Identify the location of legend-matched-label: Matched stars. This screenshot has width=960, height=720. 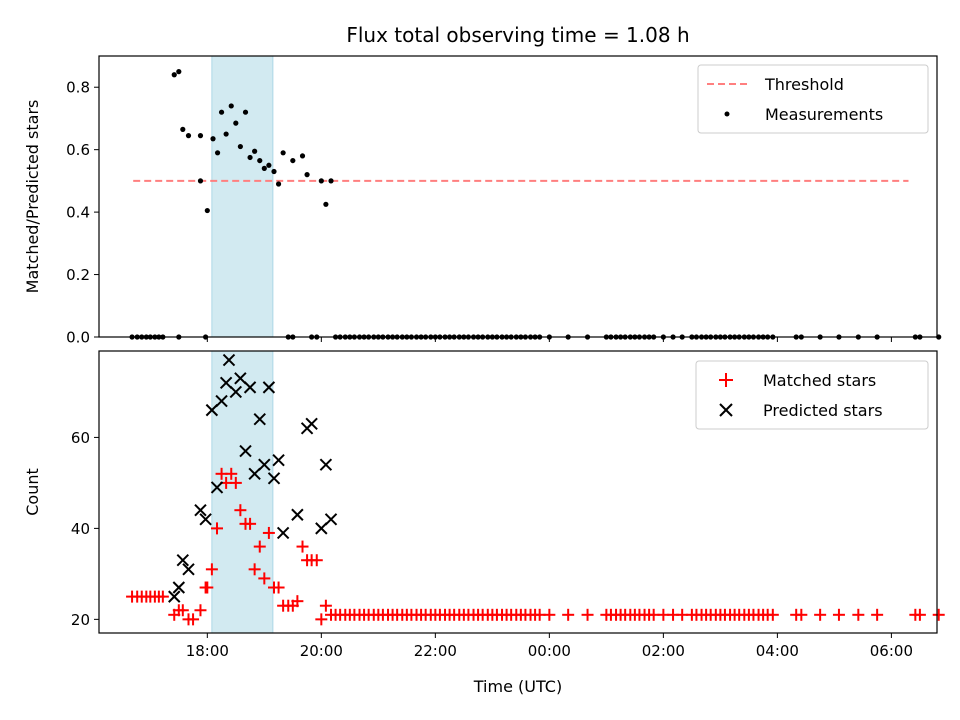
(819, 380).